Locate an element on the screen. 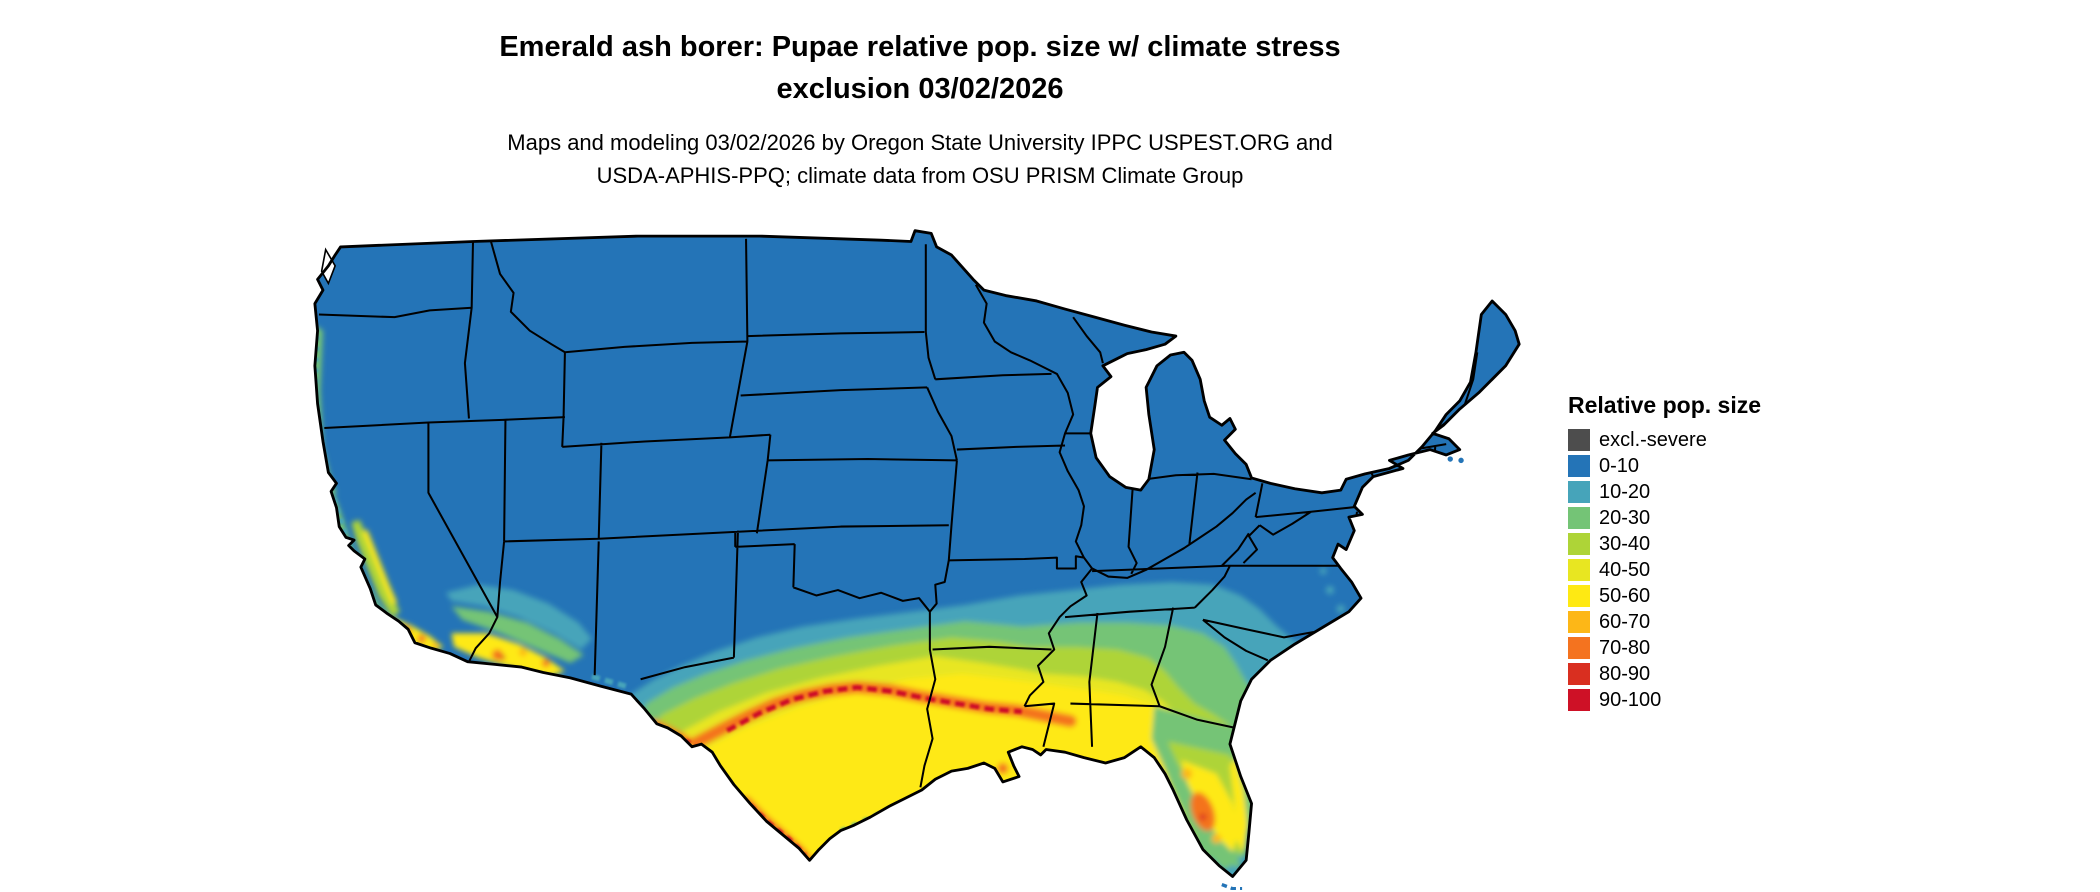 This screenshot has height=892, width=2100. legend-label: 50-60 is located at coordinates (1625, 596).